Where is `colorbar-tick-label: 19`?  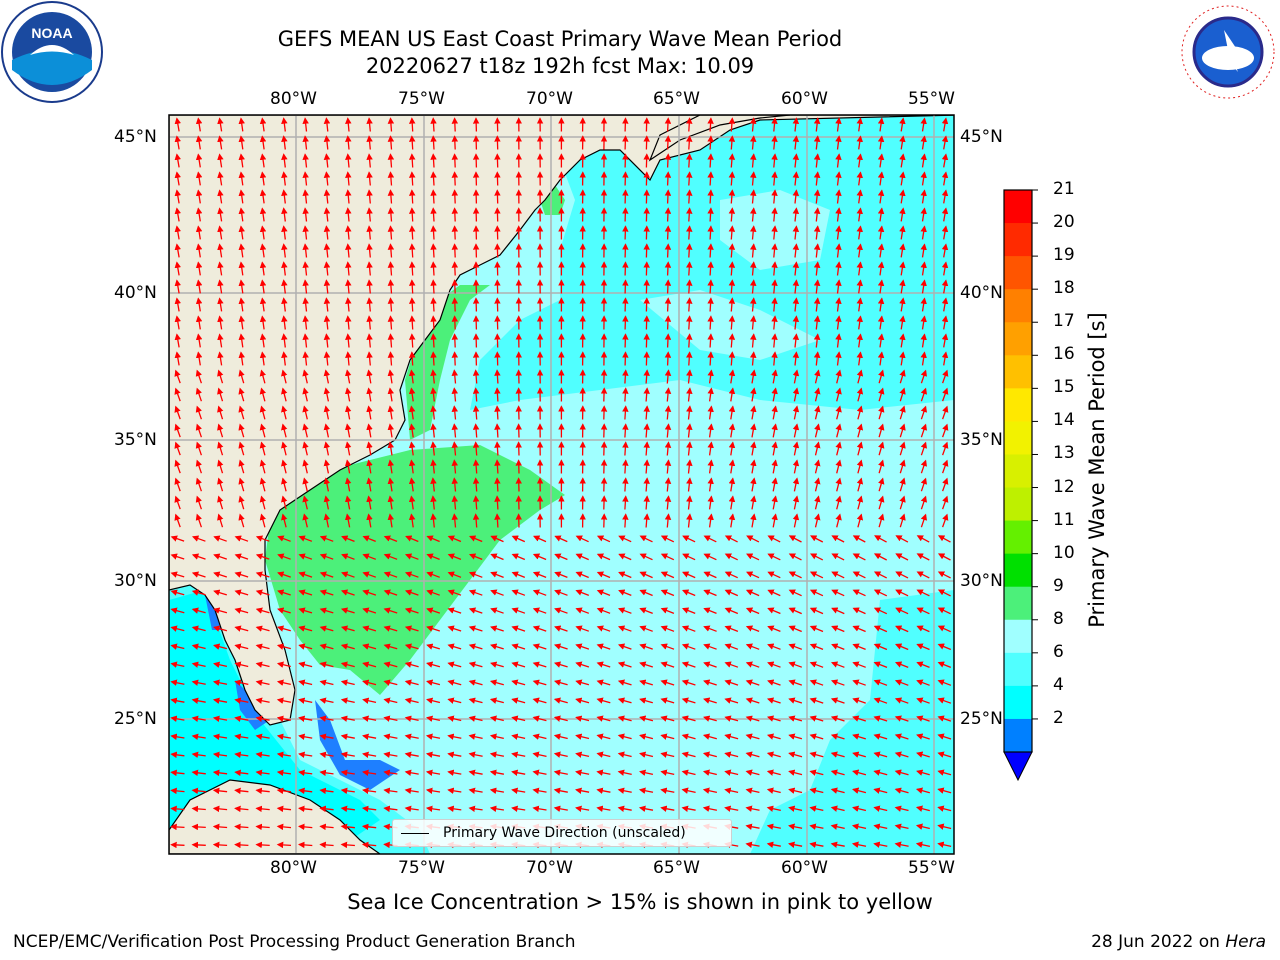
colorbar-tick-label: 19 is located at coordinates (1064, 255).